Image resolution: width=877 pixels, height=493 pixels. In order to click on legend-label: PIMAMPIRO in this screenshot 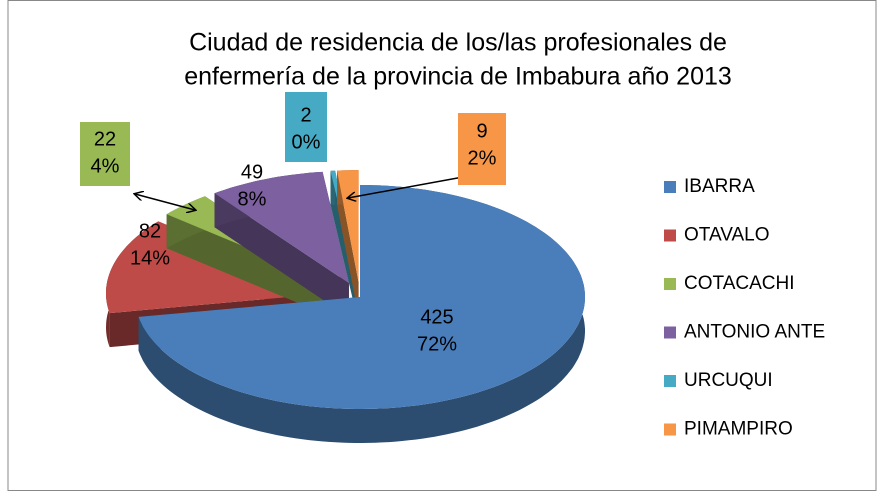, I will do `click(738, 429)`.